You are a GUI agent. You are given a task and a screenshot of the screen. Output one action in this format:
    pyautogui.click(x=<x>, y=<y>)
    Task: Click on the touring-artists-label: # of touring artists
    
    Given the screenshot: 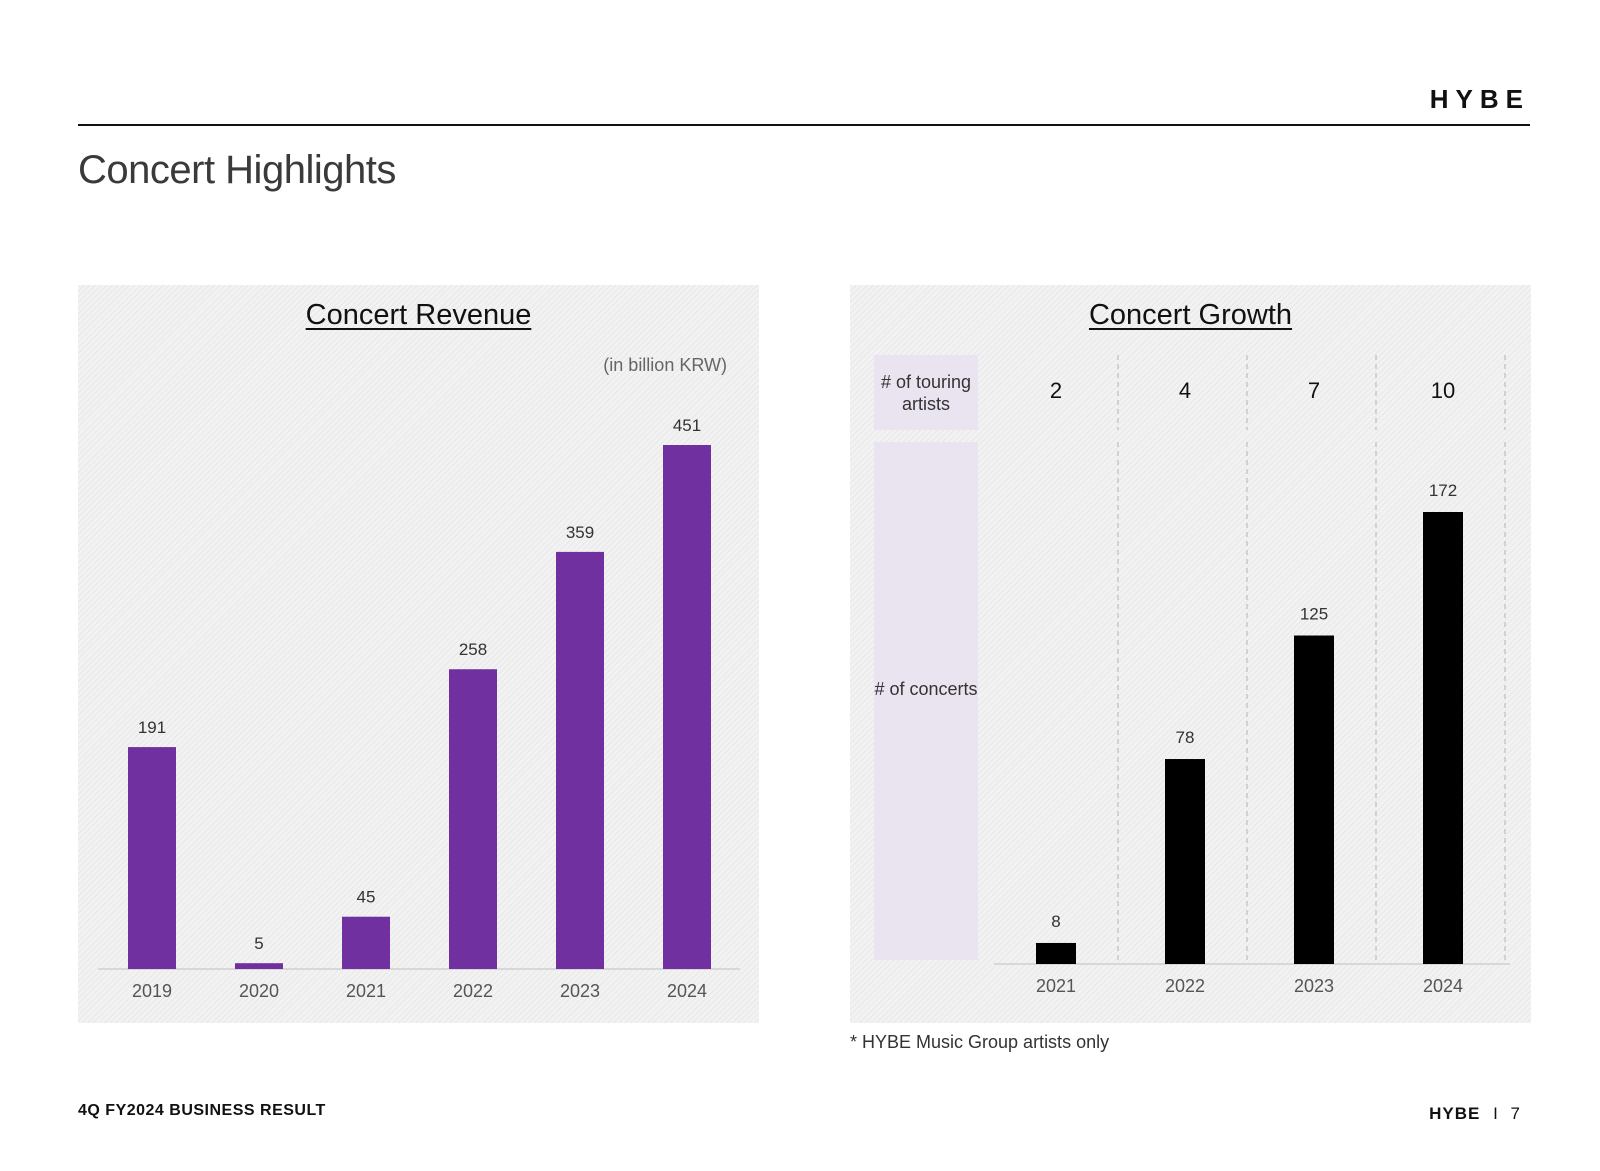 What is the action you would take?
    pyautogui.click(x=926, y=392)
    